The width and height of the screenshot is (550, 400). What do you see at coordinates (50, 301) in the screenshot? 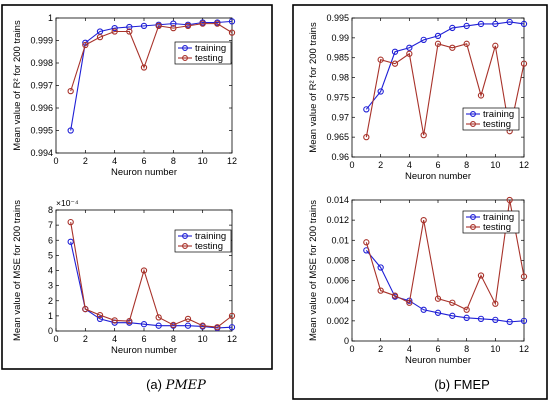
I see `y-tick-label: 2` at bounding box center [50, 301].